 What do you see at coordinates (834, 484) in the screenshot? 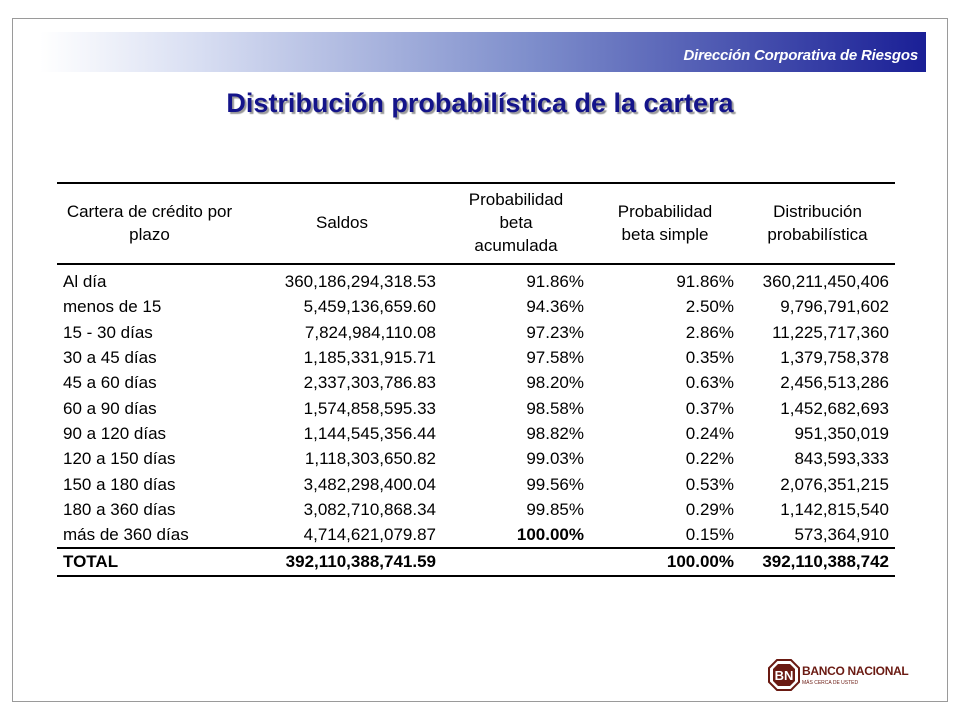
I see `cell-distribucion: 2,076,351,215` at bounding box center [834, 484].